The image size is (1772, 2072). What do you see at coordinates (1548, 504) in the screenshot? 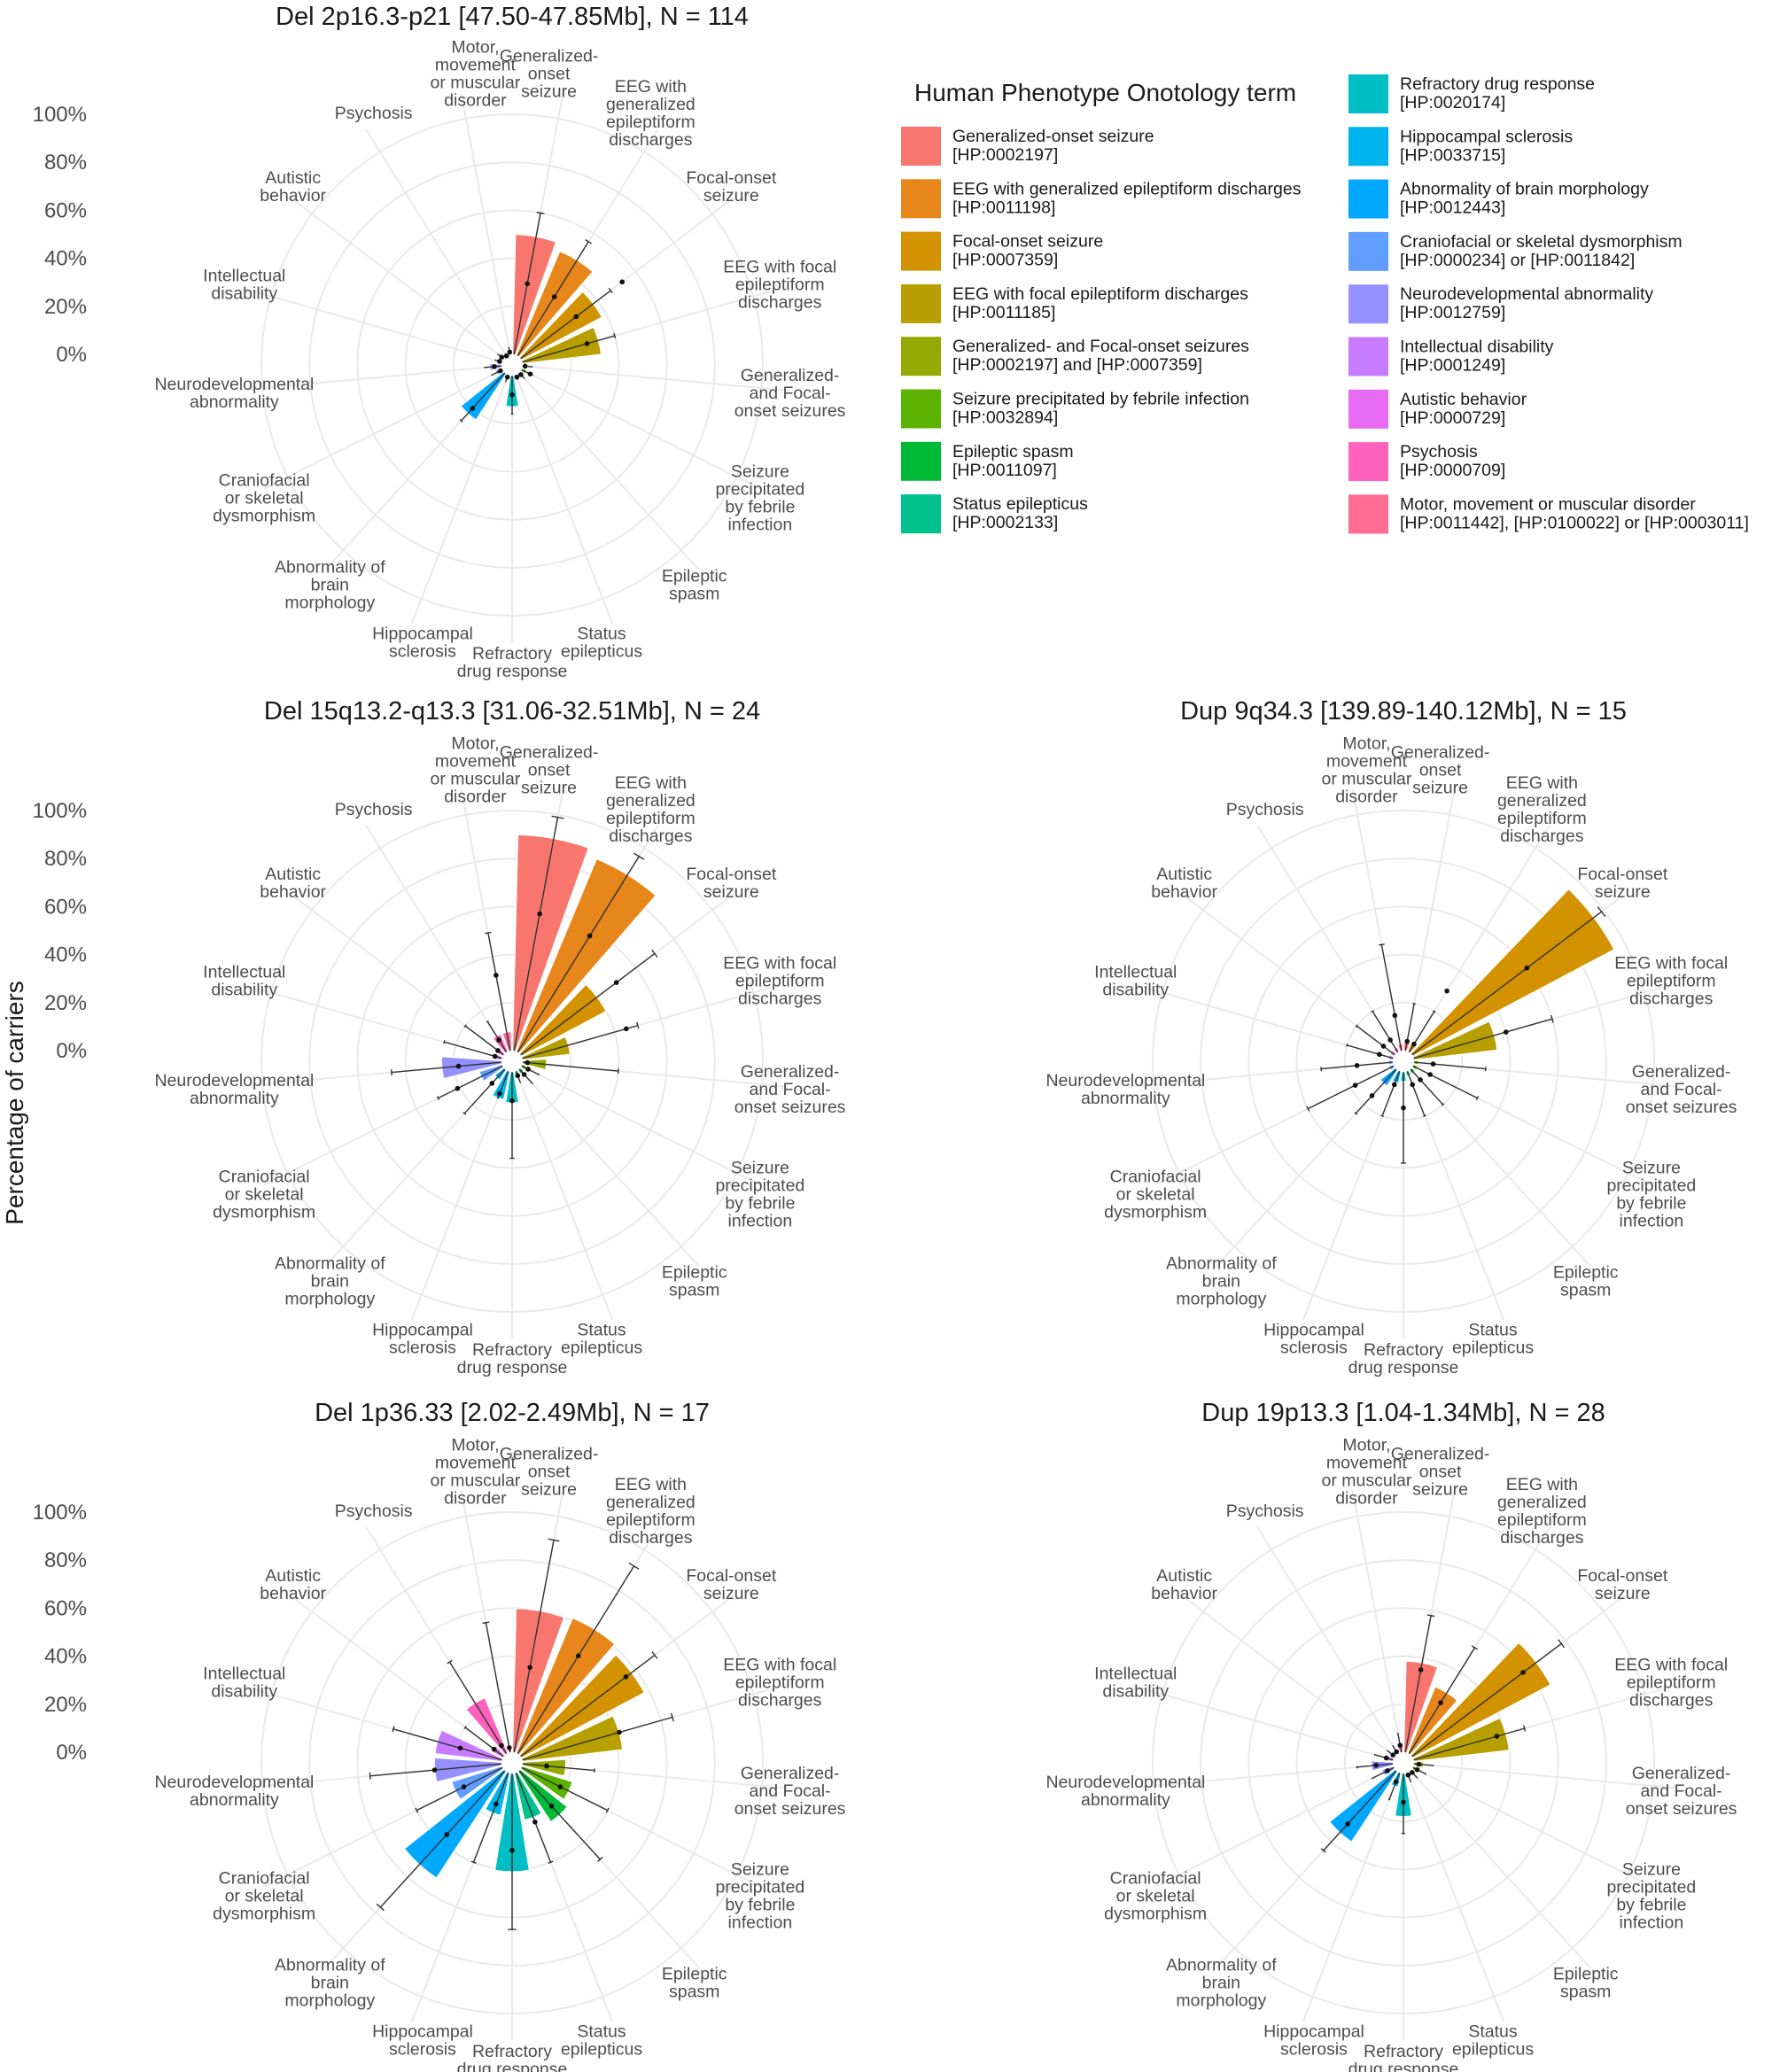
I see `legend-label: Motor, movement or muscular disorder` at bounding box center [1548, 504].